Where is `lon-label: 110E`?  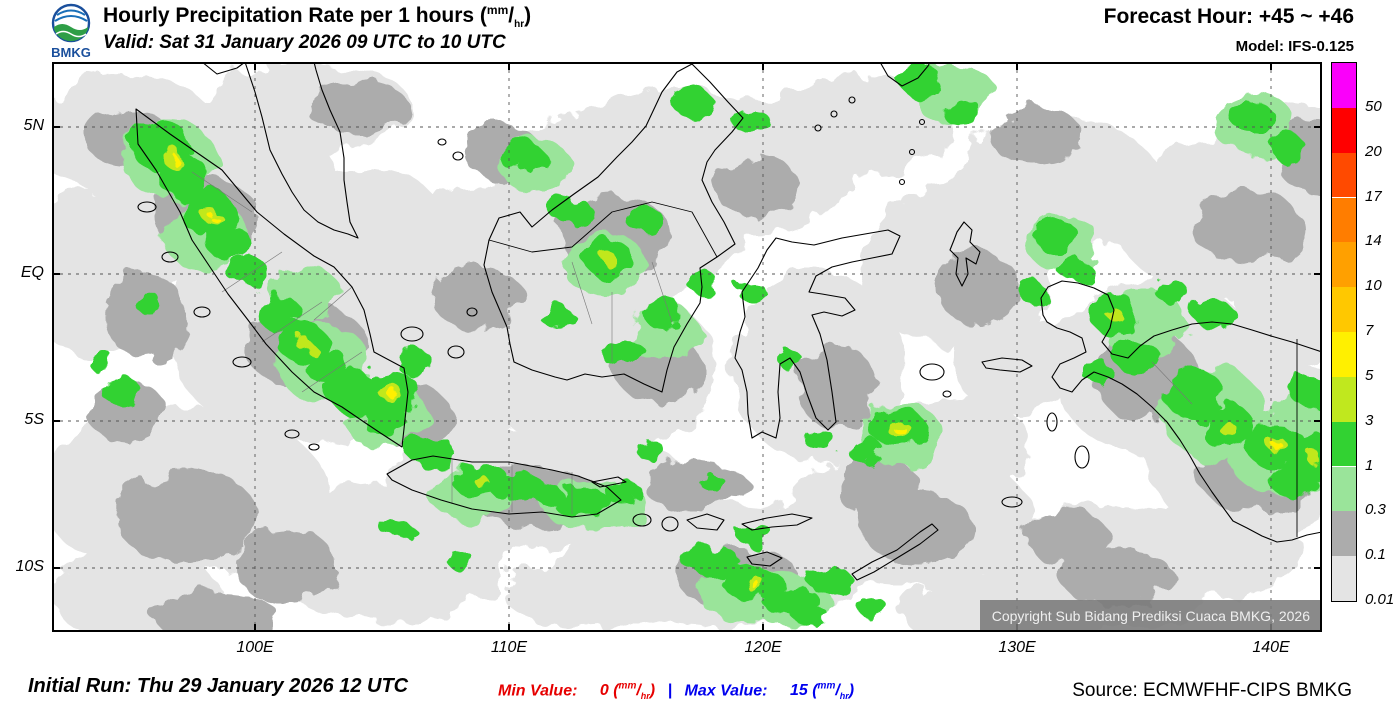
lon-label: 110E is located at coordinates (509, 647).